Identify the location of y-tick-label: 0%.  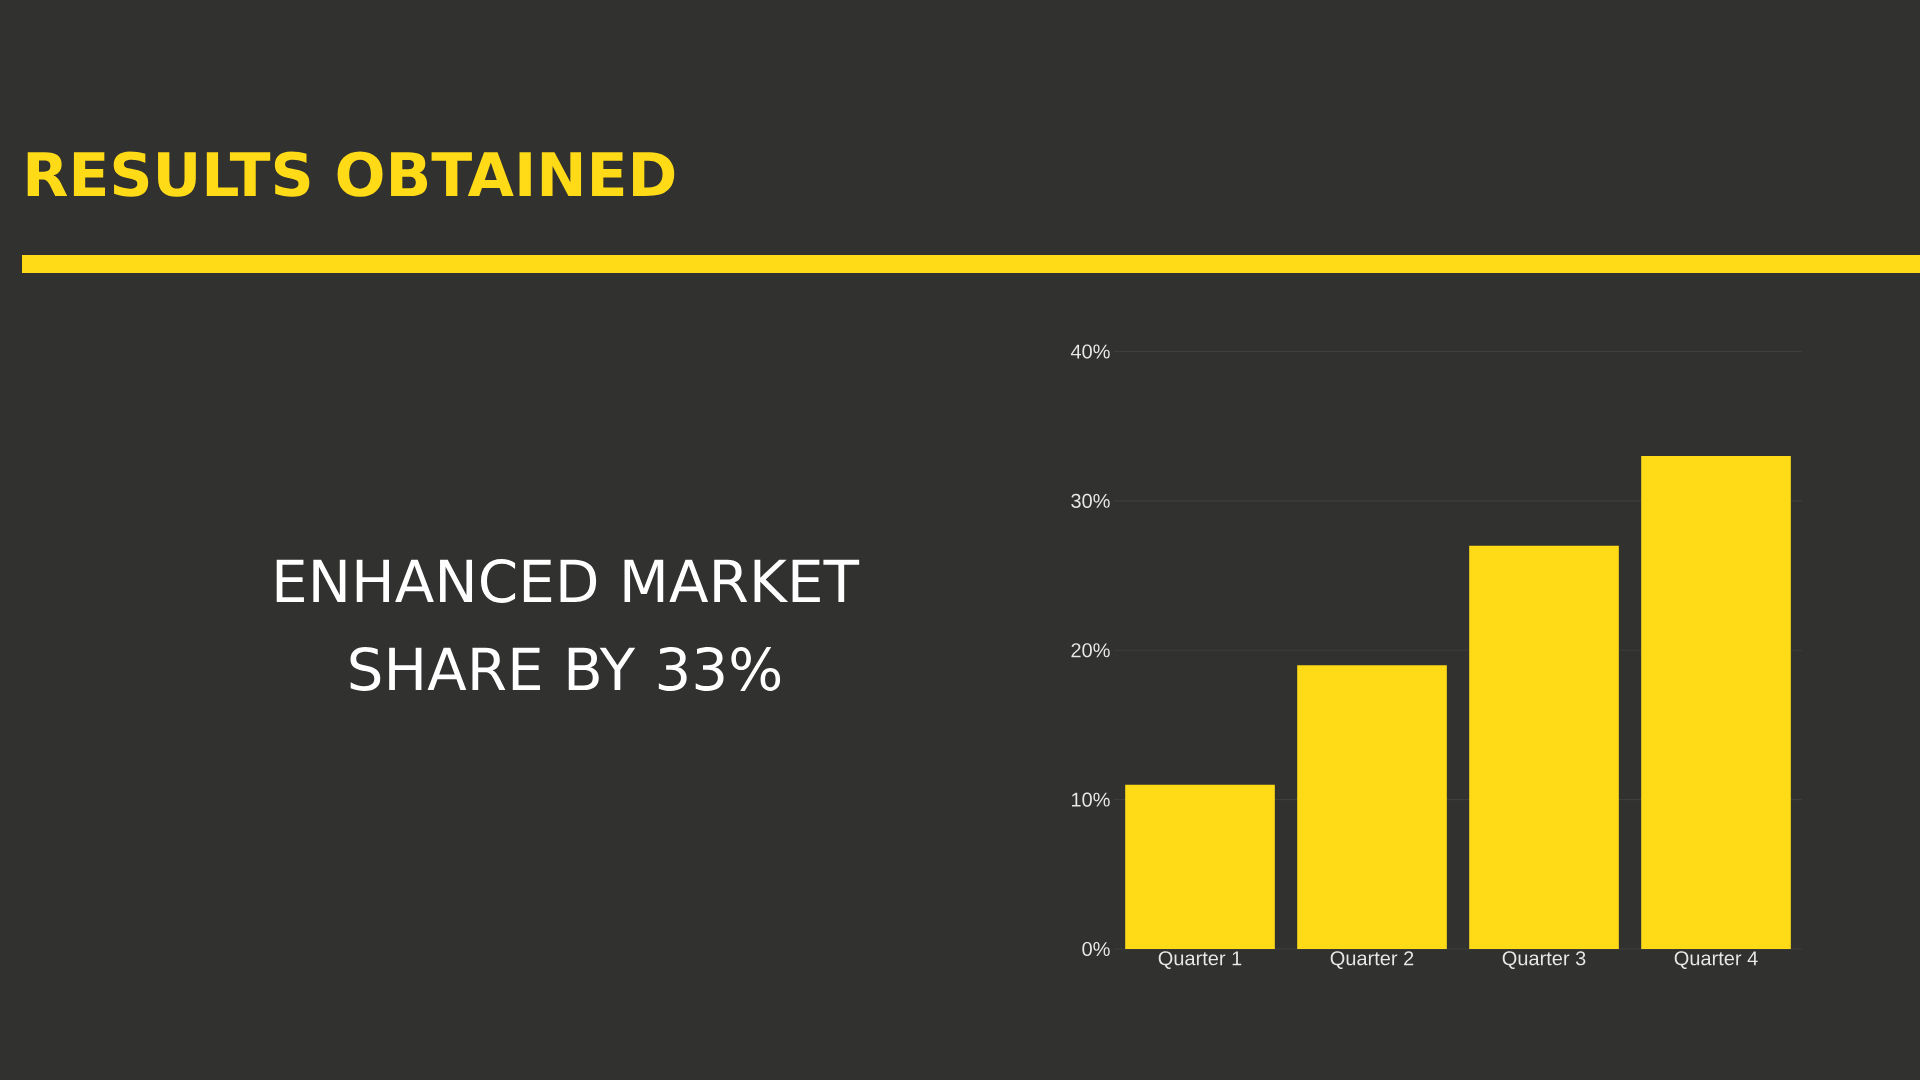
(1096, 949).